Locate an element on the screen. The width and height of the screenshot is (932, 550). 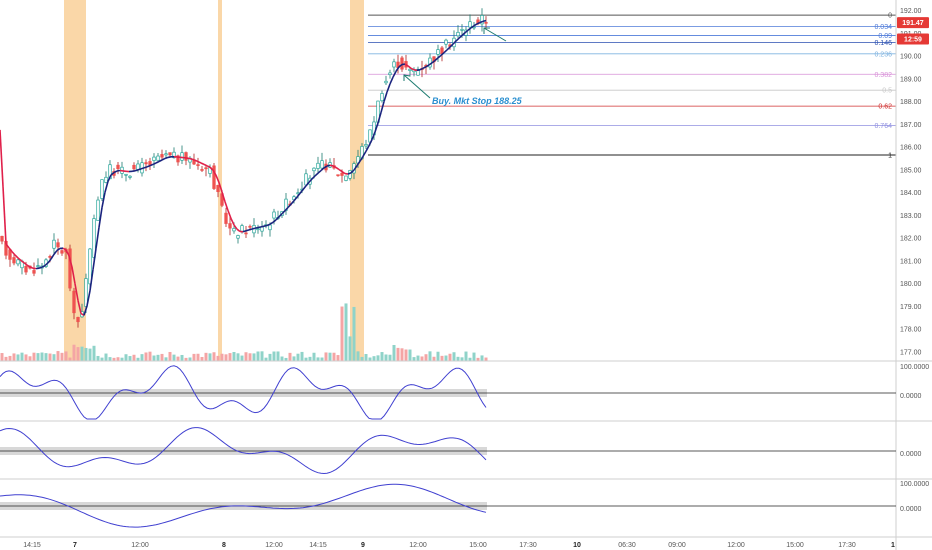
price-tick-label: 185.00 is located at coordinates (911, 170).